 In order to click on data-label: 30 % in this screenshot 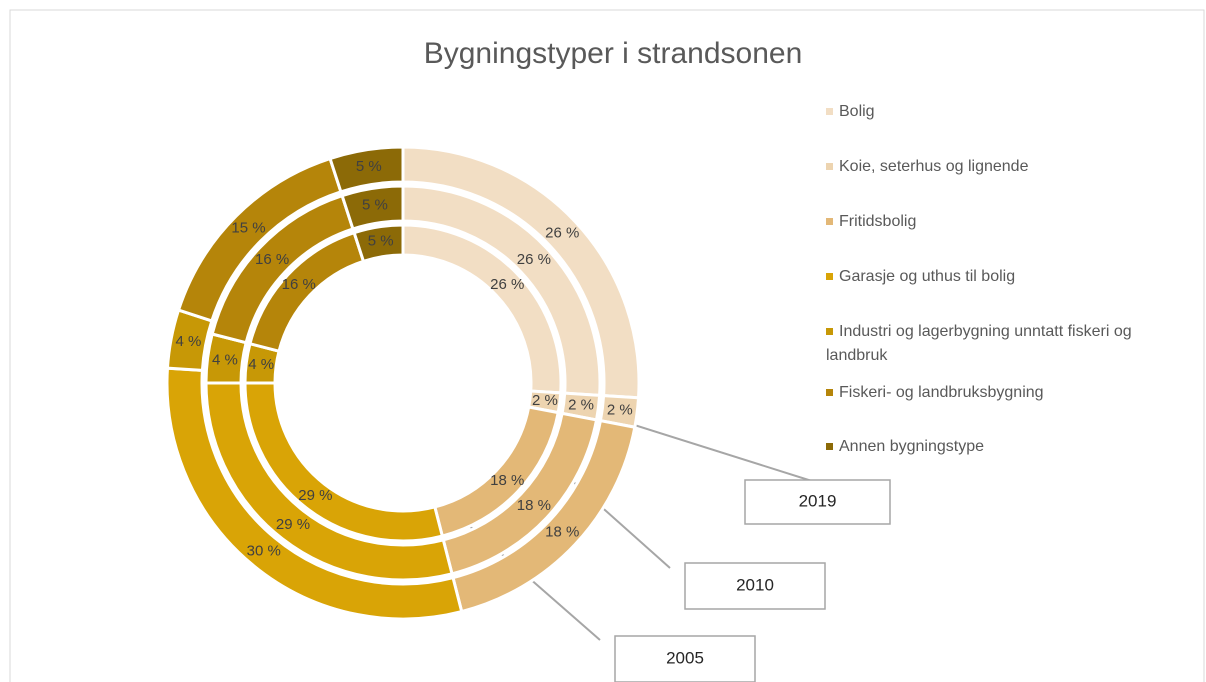, I will do `click(264, 550)`.